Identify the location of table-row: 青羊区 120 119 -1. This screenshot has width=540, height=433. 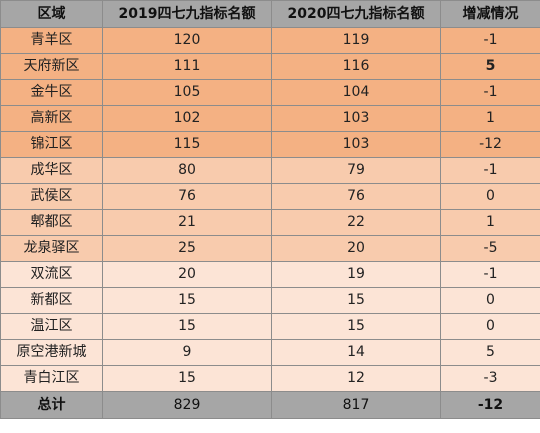
(270, 40).